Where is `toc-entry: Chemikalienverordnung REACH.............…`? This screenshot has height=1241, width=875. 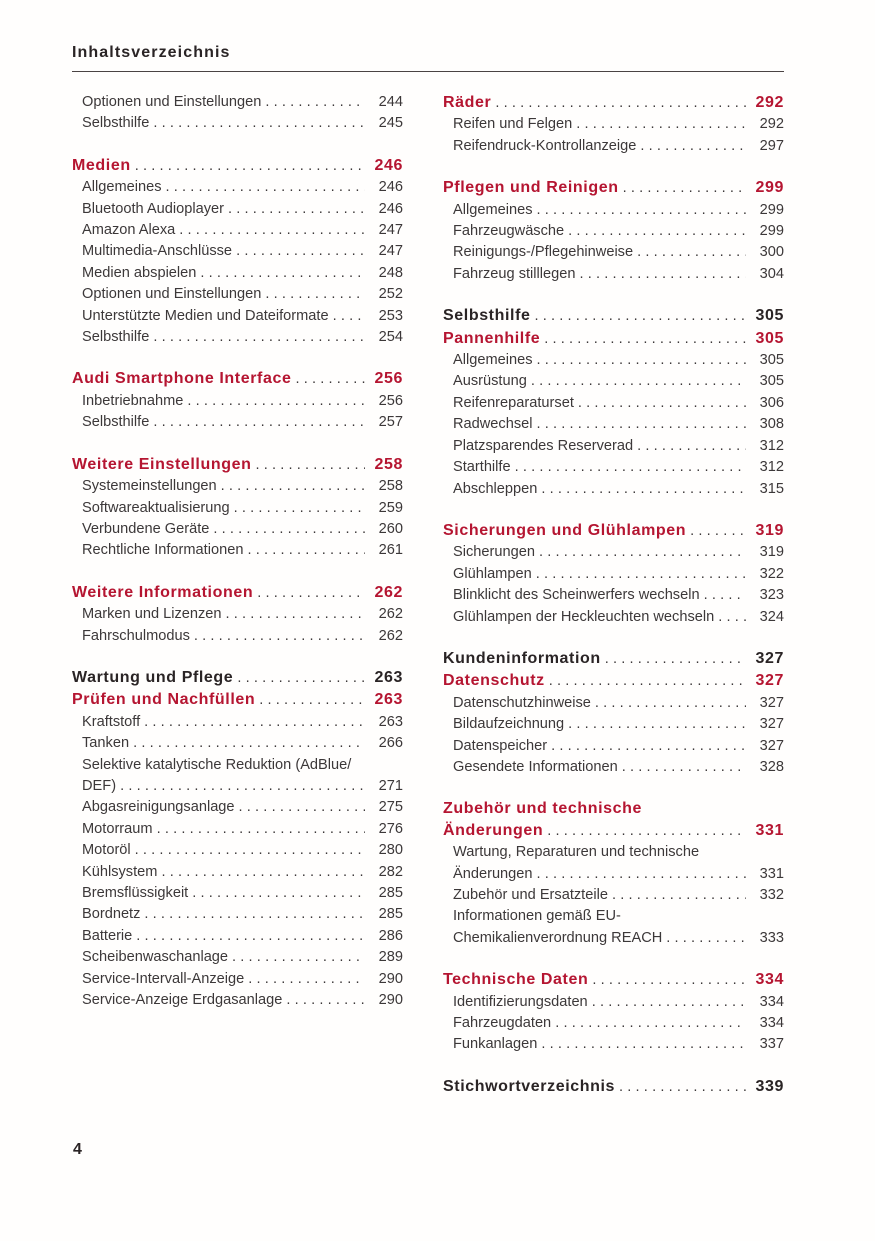 toc-entry: Chemikalienverordnung REACH.............… is located at coordinates (613, 938).